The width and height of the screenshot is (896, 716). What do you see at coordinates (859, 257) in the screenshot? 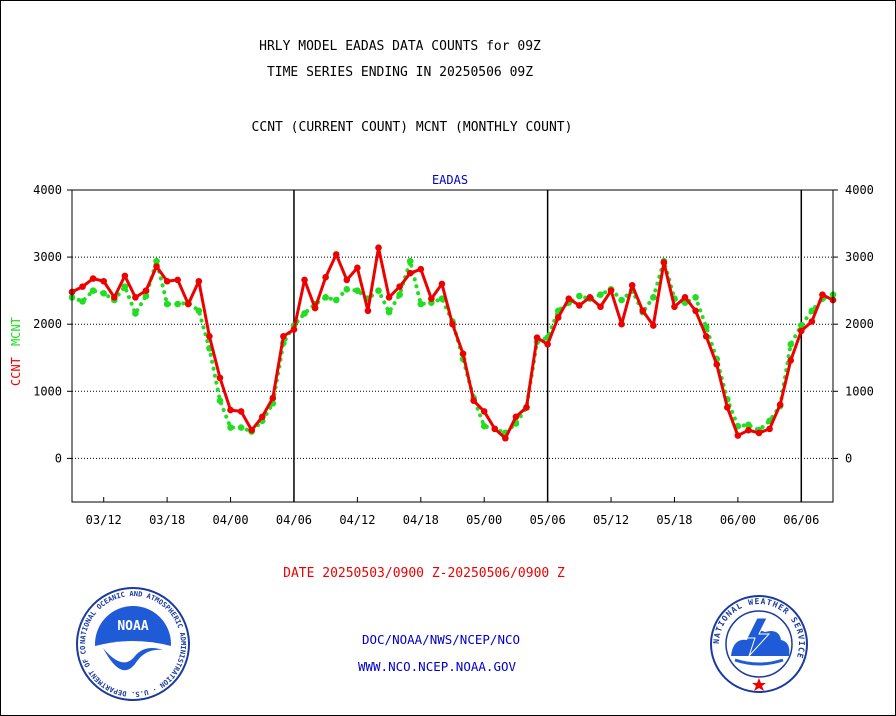
I see `y-tick-label-right: 3000` at bounding box center [859, 257].